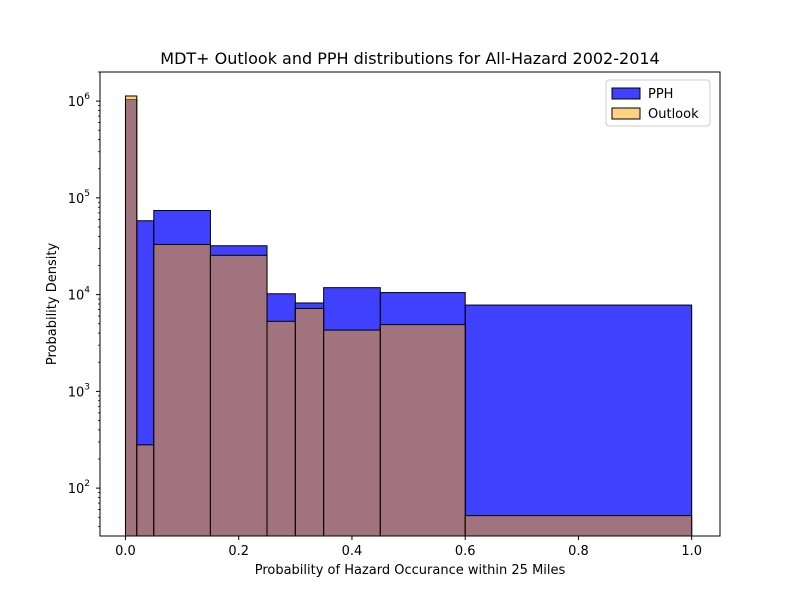 This screenshot has width=800, height=600. Describe the element at coordinates (465, 551) in the screenshot. I see `x-tick-label-3: 0.6` at that location.